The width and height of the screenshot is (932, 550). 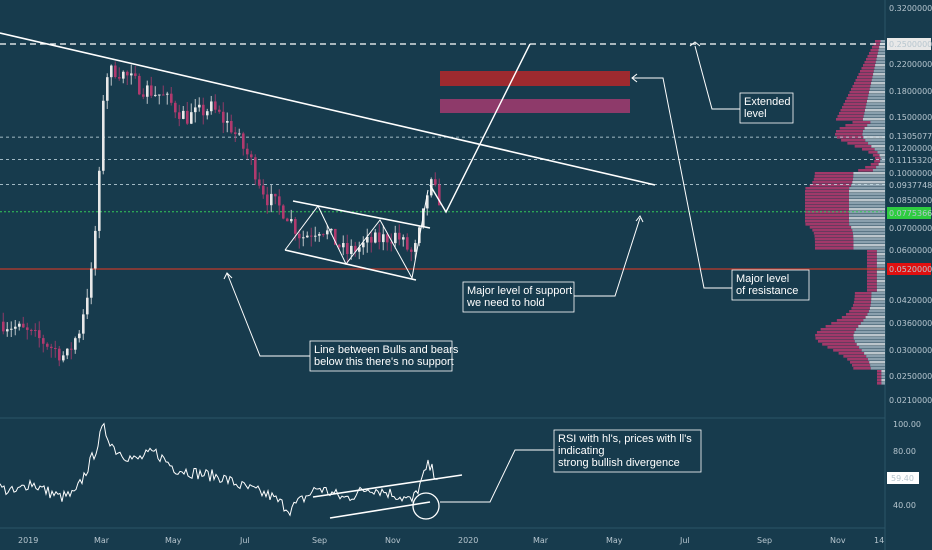 What do you see at coordinates (910, 185) in the screenshot?
I see `price-tick: 0.09377484` at bounding box center [910, 185].